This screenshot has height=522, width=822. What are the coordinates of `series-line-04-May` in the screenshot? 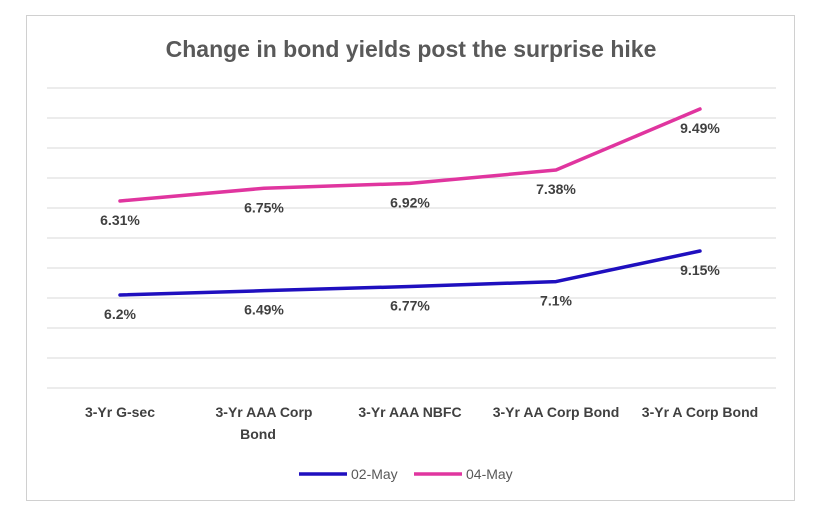 It's located at (410, 155).